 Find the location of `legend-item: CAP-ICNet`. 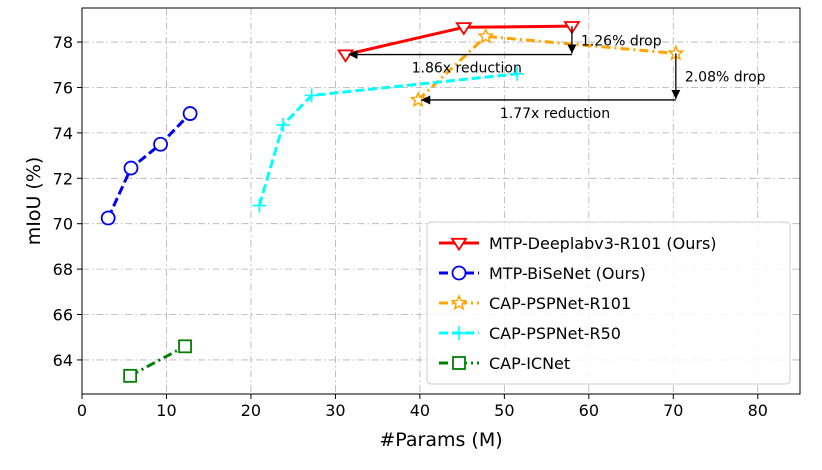

legend-item: CAP-ICNet is located at coordinates (504, 363).